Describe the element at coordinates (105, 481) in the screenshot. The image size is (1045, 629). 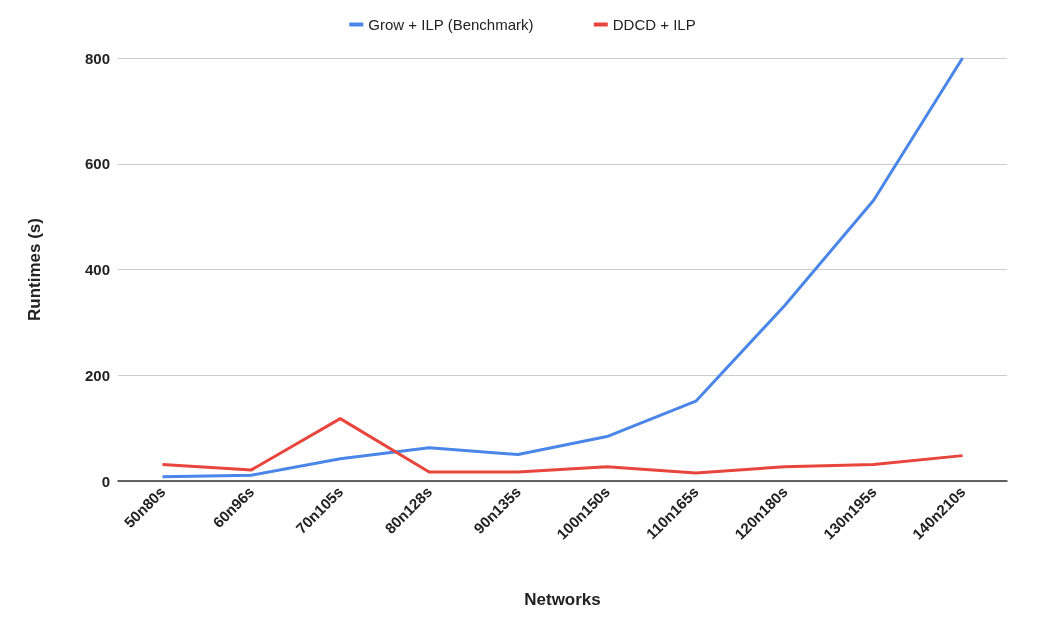
I see `y-tick-label: 0` at that location.